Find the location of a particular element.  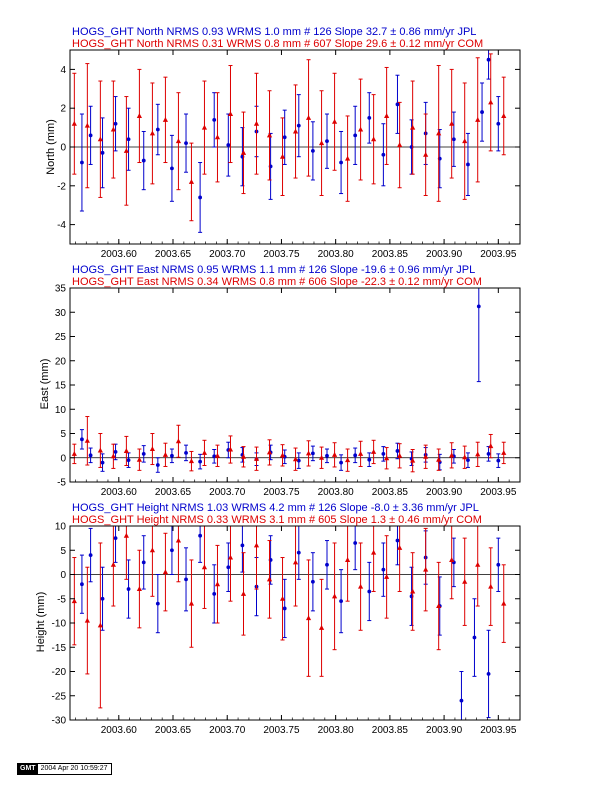

north-xtick-label: 2003.80 is located at coordinates (336, 254).